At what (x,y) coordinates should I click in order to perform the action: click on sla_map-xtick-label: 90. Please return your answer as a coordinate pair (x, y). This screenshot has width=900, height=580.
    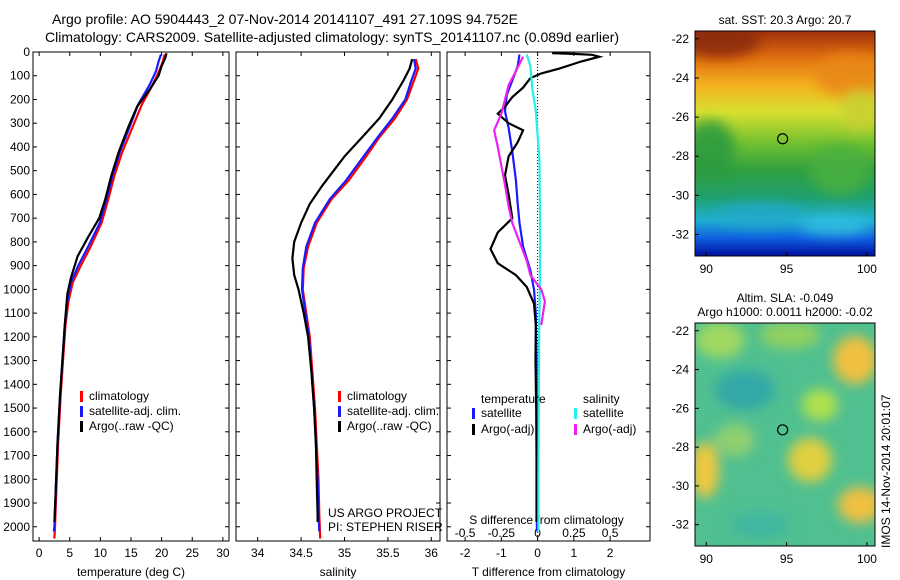
    Looking at the image, I should click on (707, 559).